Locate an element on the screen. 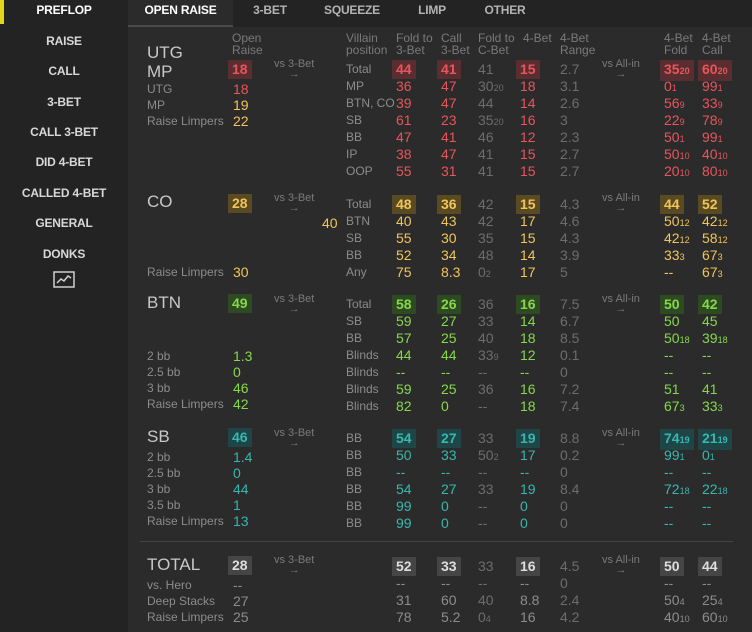 Image resolution: width=752 pixels, height=632 pixels. tab-bar: OPEN RAISE 3-BET SQUEEZE LIMP OTHER is located at coordinates (440, 13).